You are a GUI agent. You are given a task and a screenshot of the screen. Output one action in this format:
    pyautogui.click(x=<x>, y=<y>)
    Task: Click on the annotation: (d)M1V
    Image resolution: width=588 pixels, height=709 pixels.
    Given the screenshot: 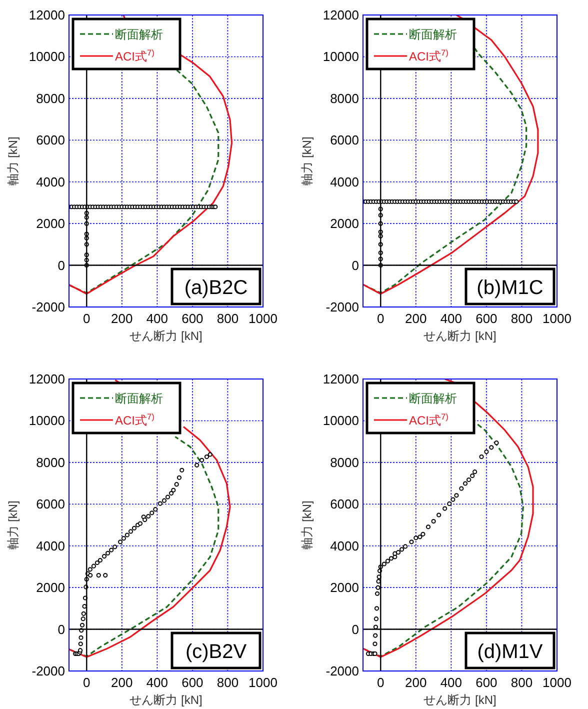 What is the action you would take?
    pyautogui.click(x=510, y=652)
    